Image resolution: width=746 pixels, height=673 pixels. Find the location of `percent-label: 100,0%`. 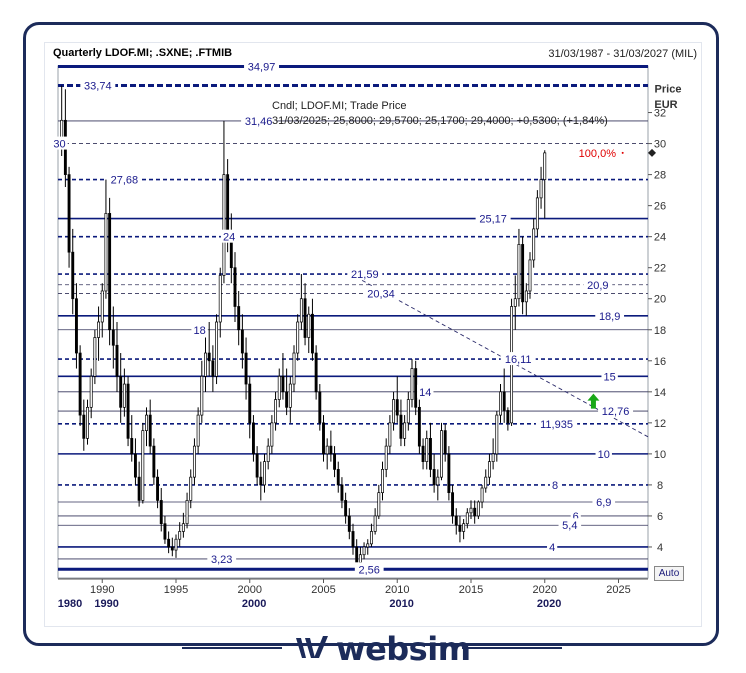

percent-label: 100,0% is located at coordinates (598, 154).